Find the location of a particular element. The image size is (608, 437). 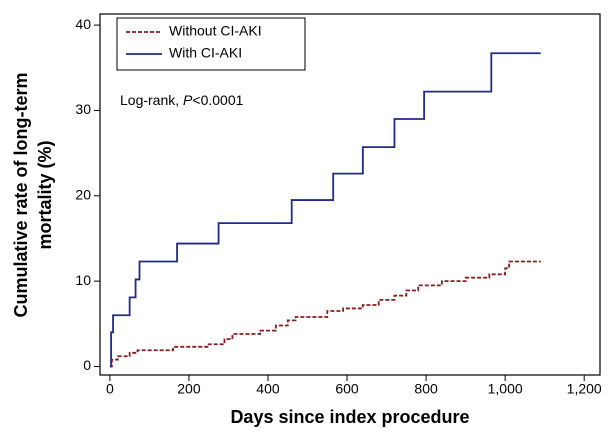

annotation-text: P is located at coordinates (188, 100).